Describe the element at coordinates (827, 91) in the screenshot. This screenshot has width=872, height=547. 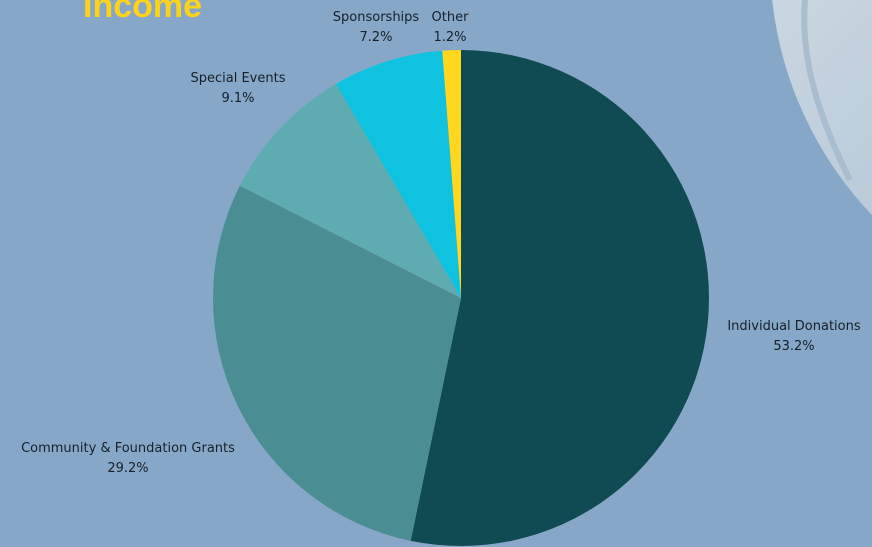
I see `photo-circle-edge` at that location.